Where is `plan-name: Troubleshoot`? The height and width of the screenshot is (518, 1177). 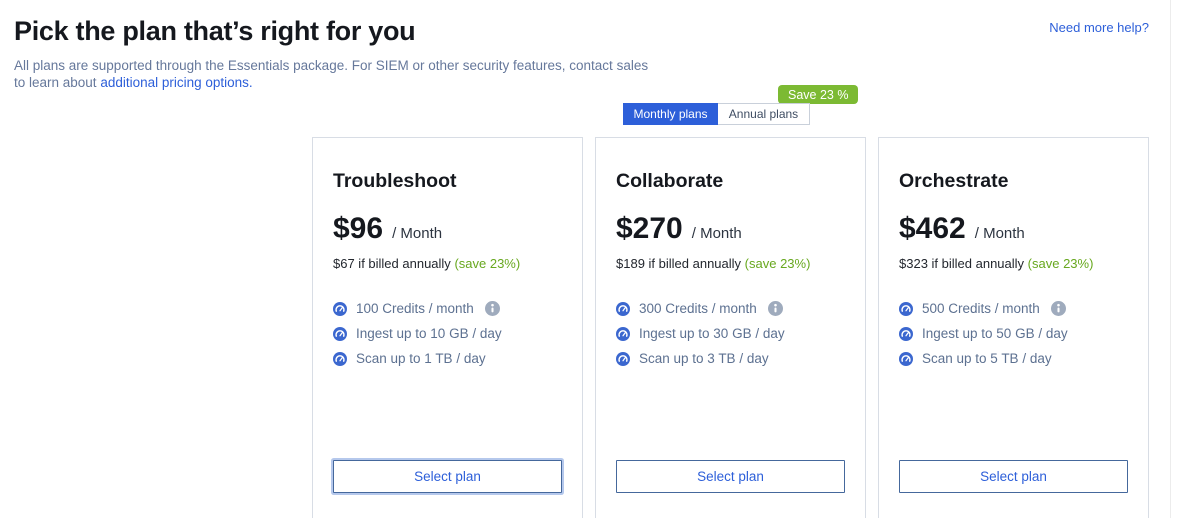
plan-name: Troubleshoot is located at coordinates (395, 181).